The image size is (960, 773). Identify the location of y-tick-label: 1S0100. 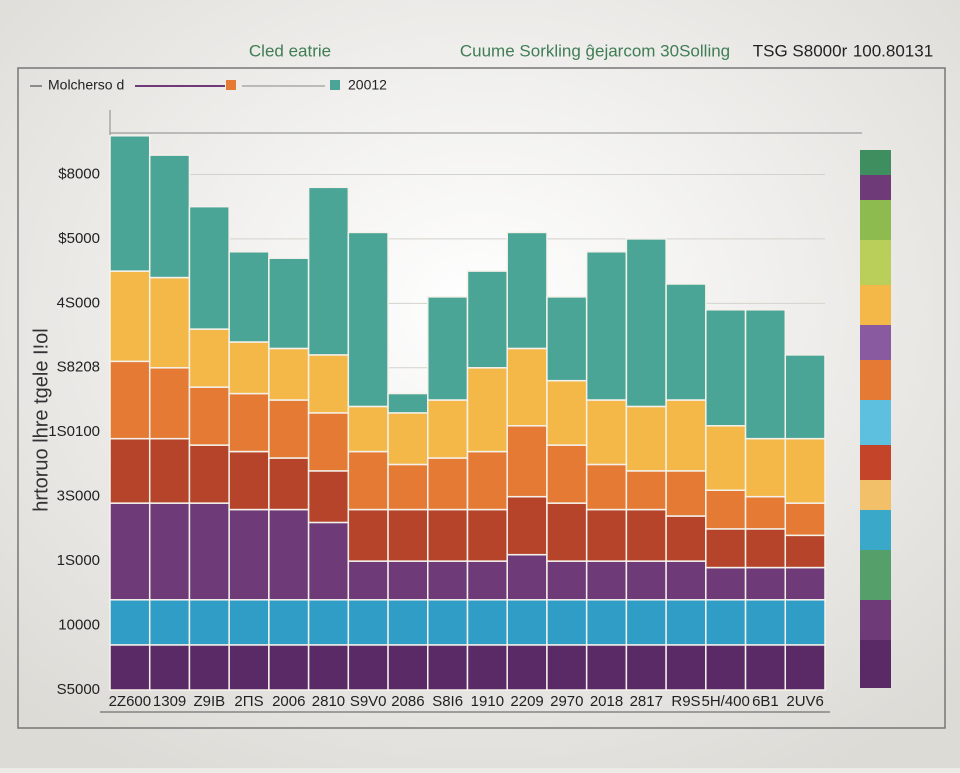
(74, 431).